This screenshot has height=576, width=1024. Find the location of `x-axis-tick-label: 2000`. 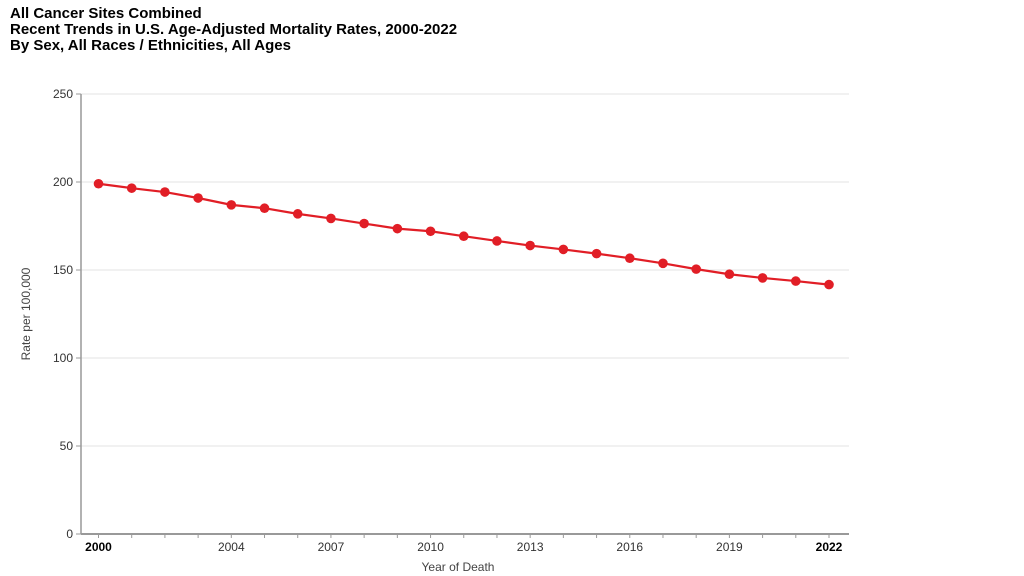

x-axis-tick-label: 2000 is located at coordinates (98, 547).